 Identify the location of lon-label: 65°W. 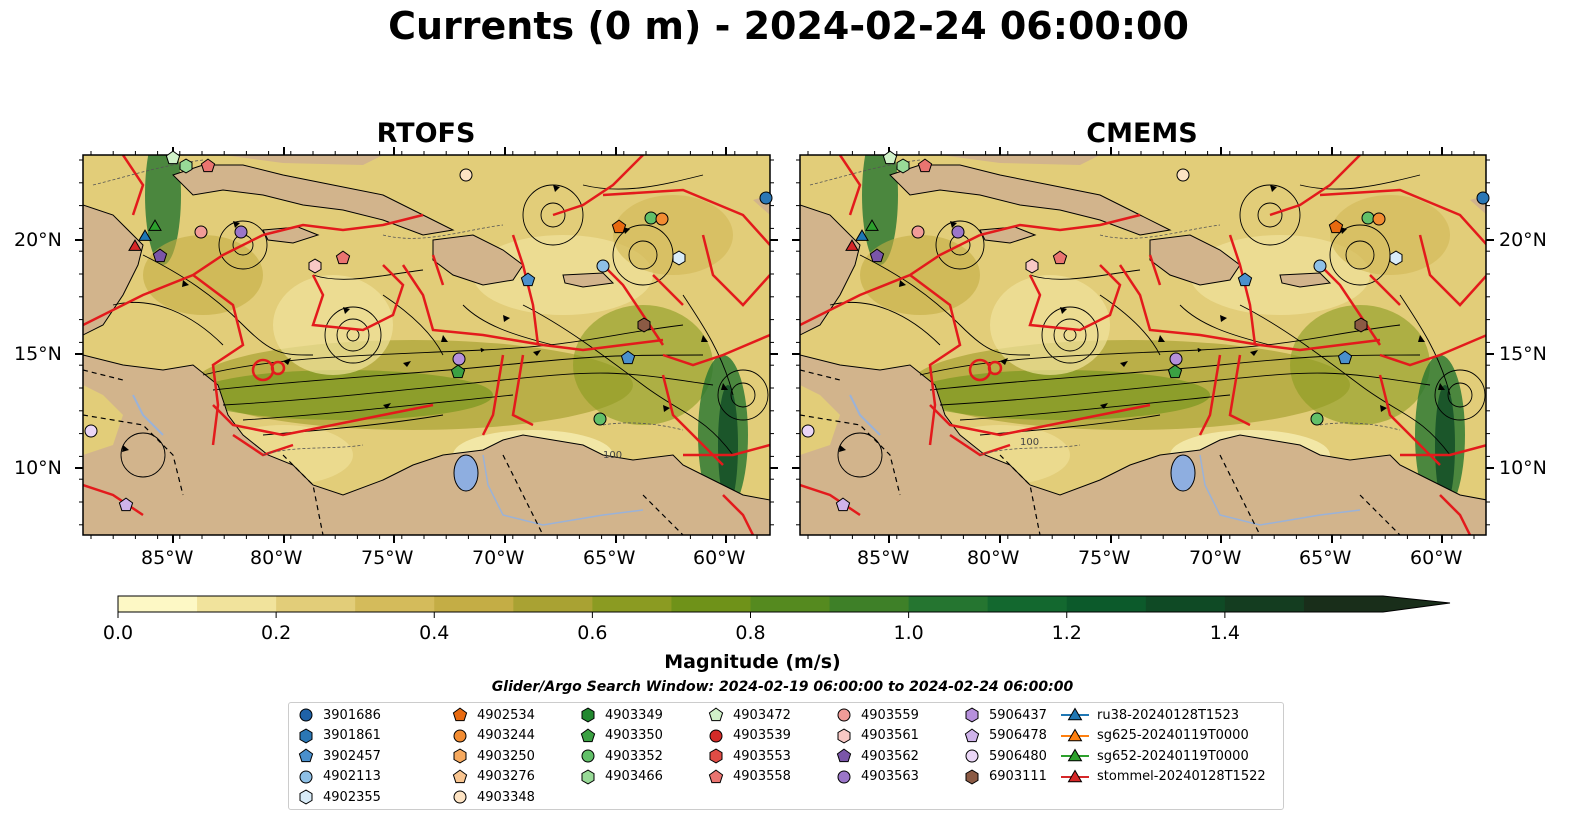
(1325, 558).